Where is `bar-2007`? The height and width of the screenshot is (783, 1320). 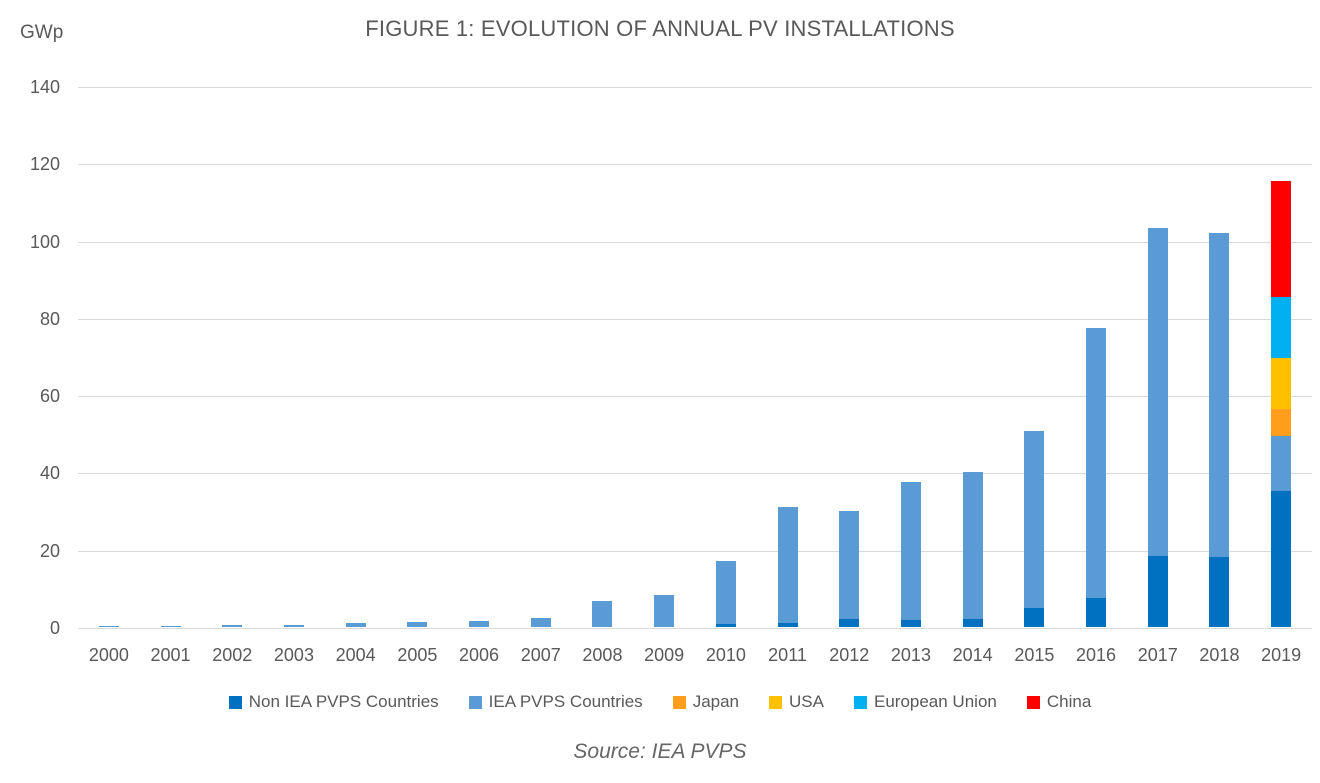
bar-2007 is located at coordinates (540, 622).